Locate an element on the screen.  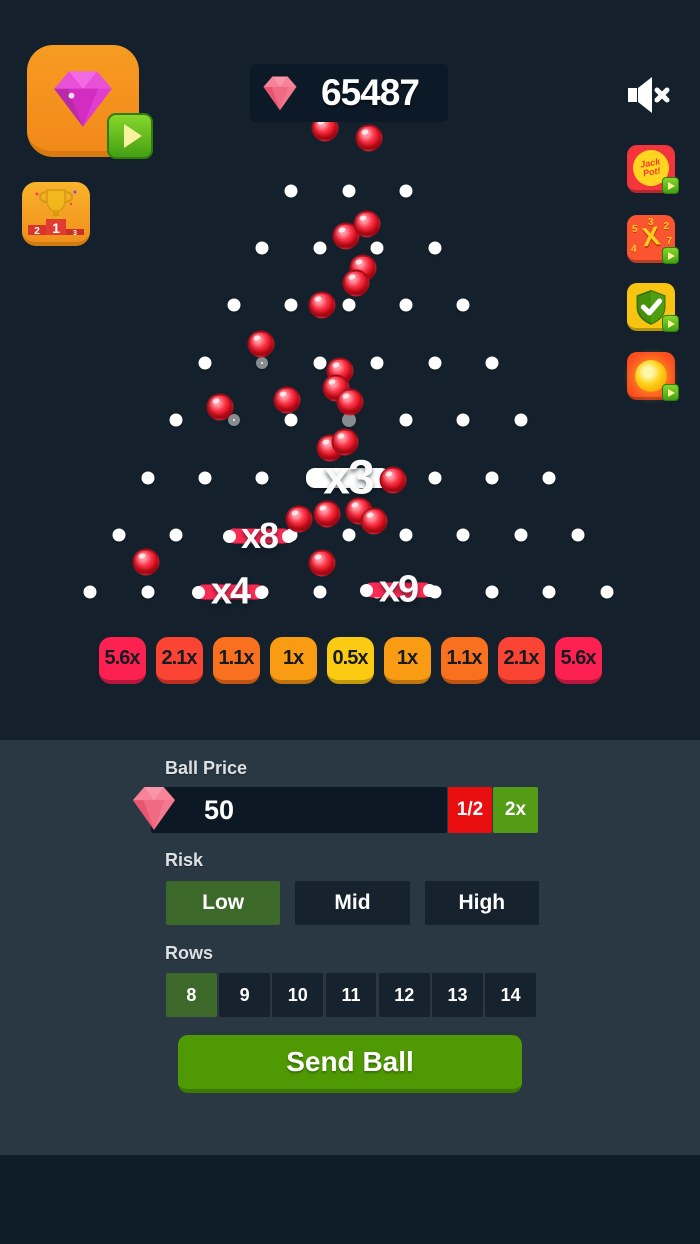
risk-option-mid: Mid is located at coordinates (352, 903).